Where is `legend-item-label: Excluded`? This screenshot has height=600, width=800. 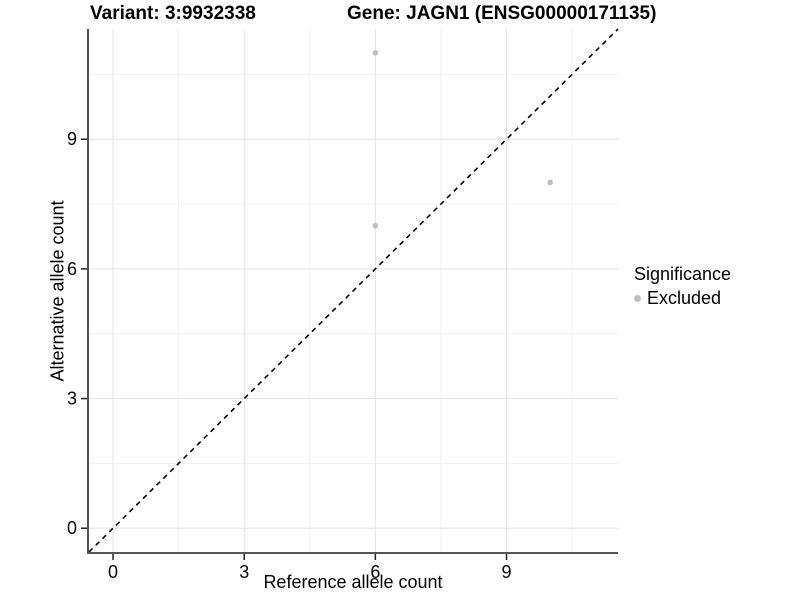 legend-item-label: Excluded is located at coordinates (684, 298).